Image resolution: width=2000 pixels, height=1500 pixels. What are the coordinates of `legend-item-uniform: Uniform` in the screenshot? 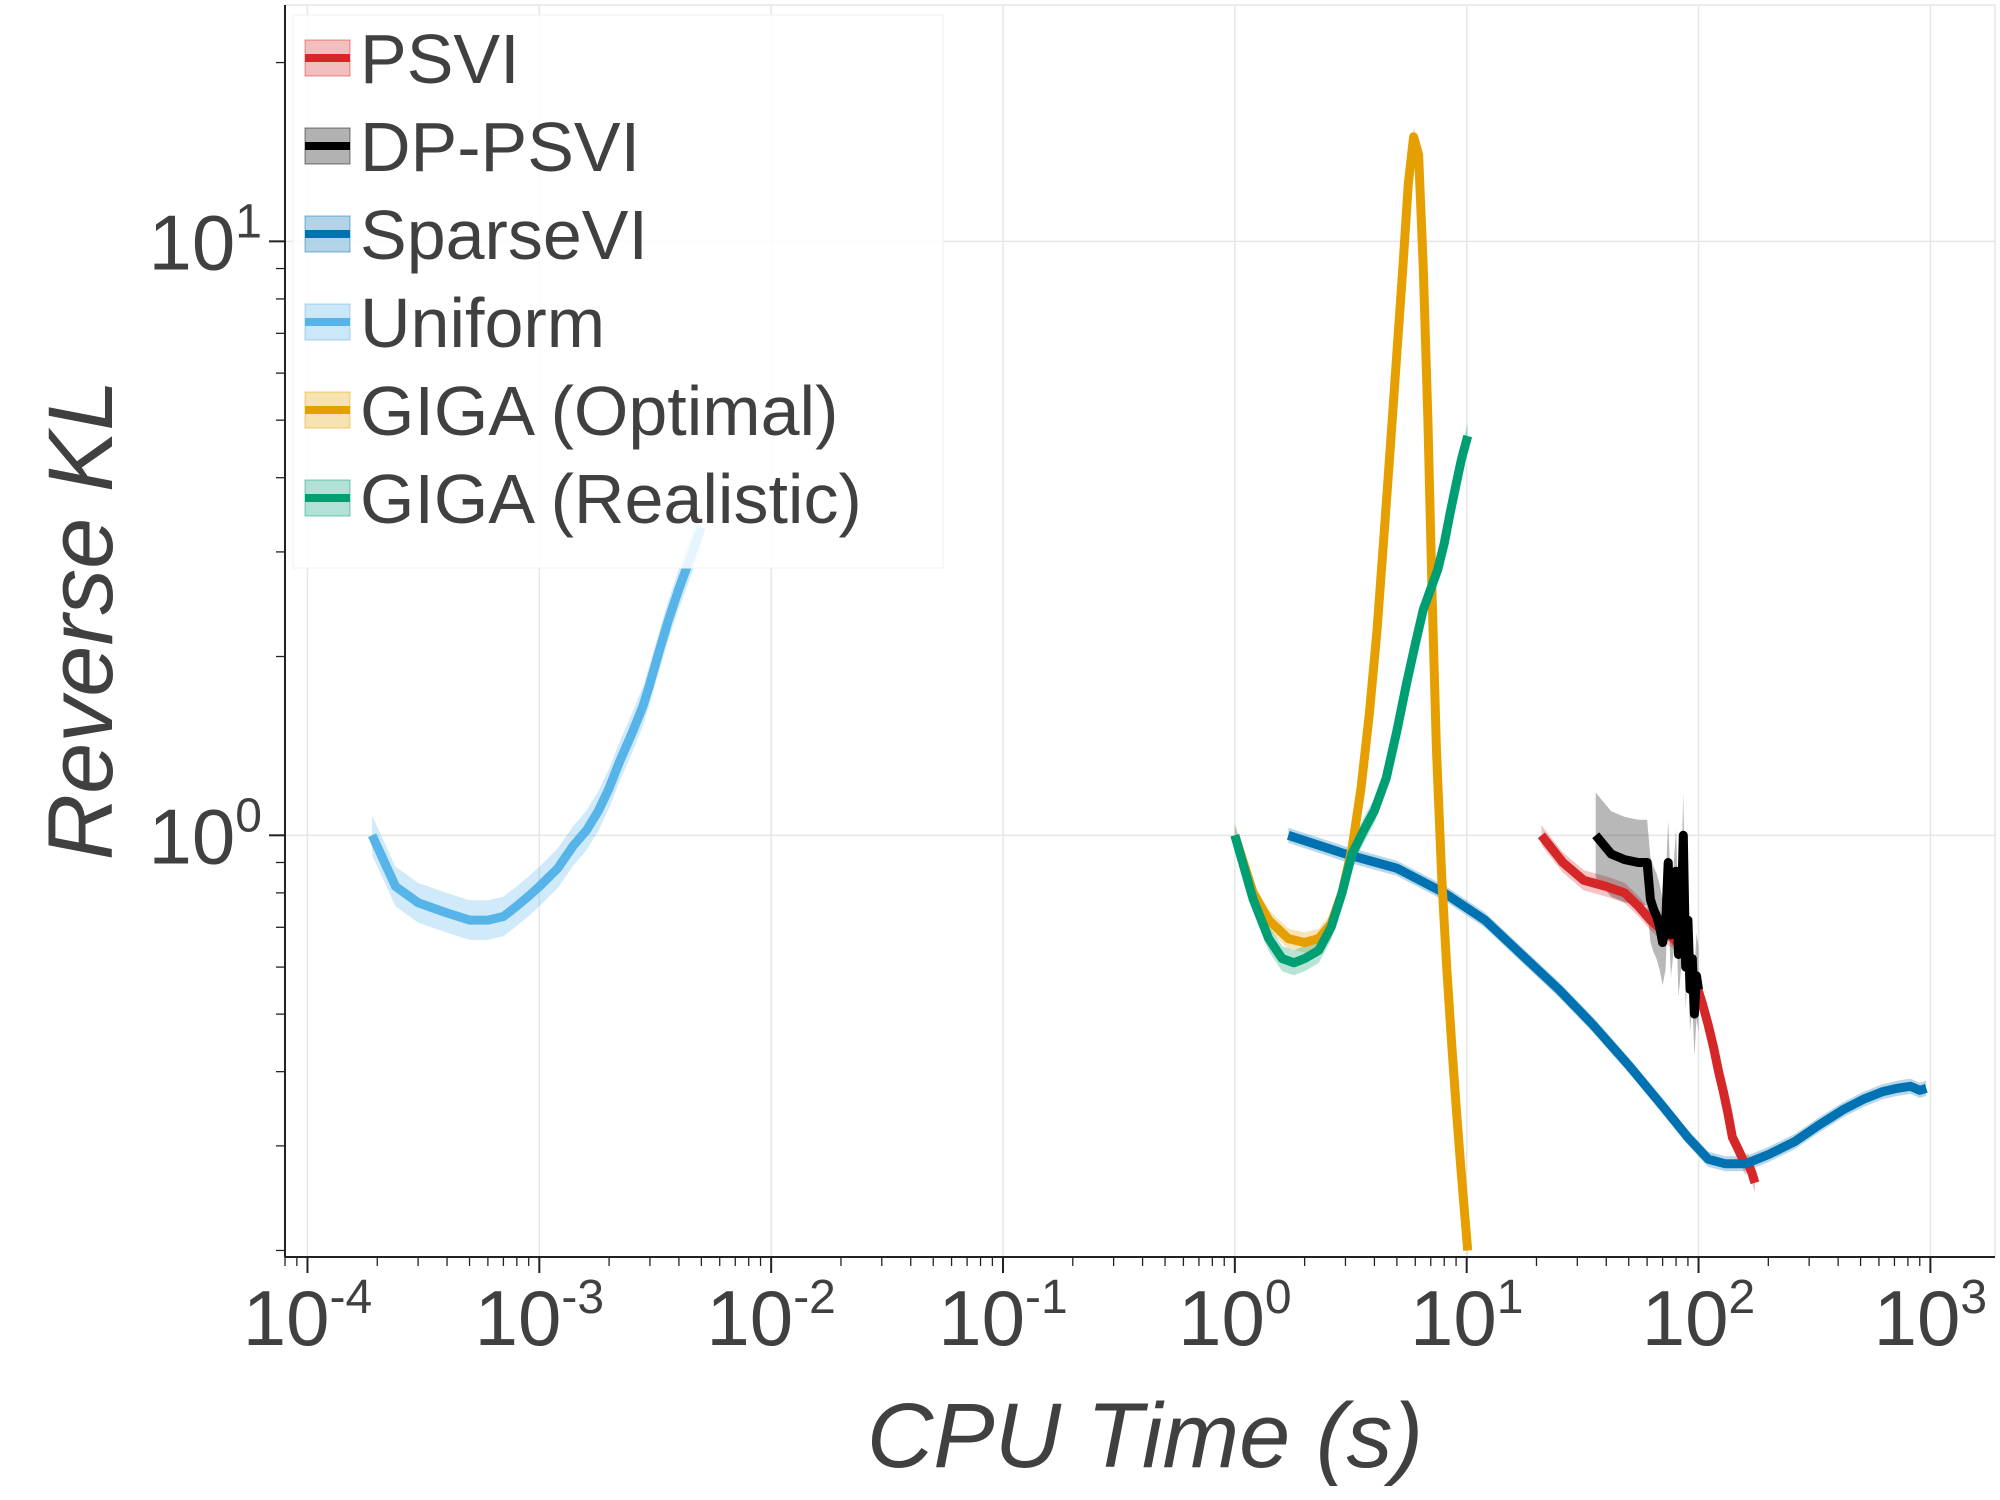 It's located at (454, 323).